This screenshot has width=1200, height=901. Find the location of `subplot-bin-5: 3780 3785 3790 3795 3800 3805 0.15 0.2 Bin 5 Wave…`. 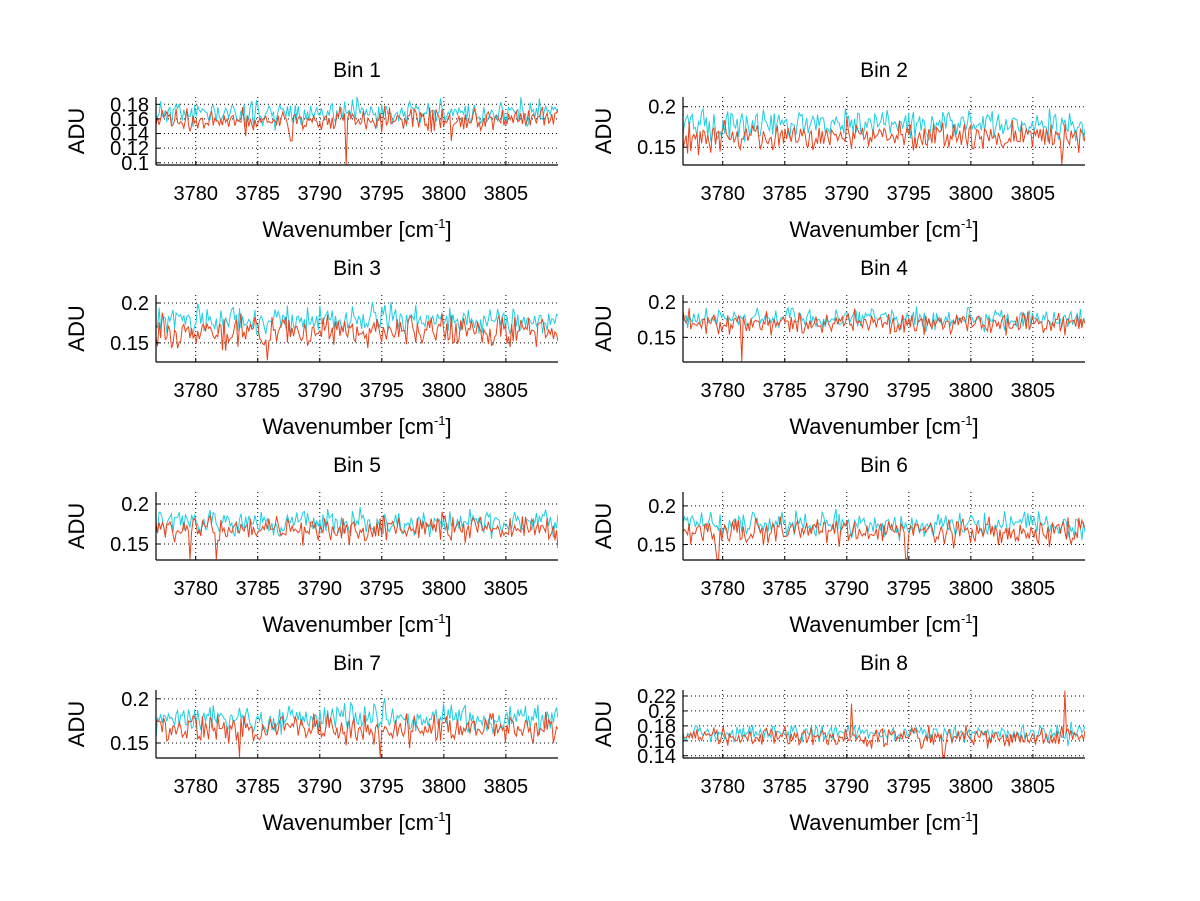

subplot-bin-5: 3780 3785 3790 3795 3800 3805 0.15 0.2 Bin 5 Wave… is located at coordinates (311, 545).